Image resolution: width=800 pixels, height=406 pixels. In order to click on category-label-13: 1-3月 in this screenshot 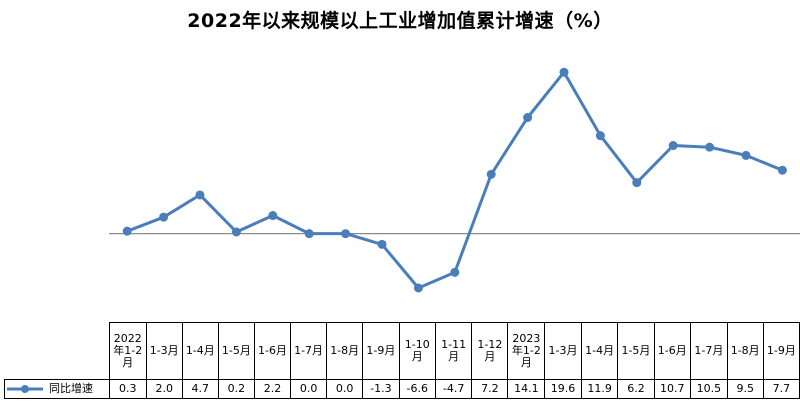, I will do `click(563, 351)`.